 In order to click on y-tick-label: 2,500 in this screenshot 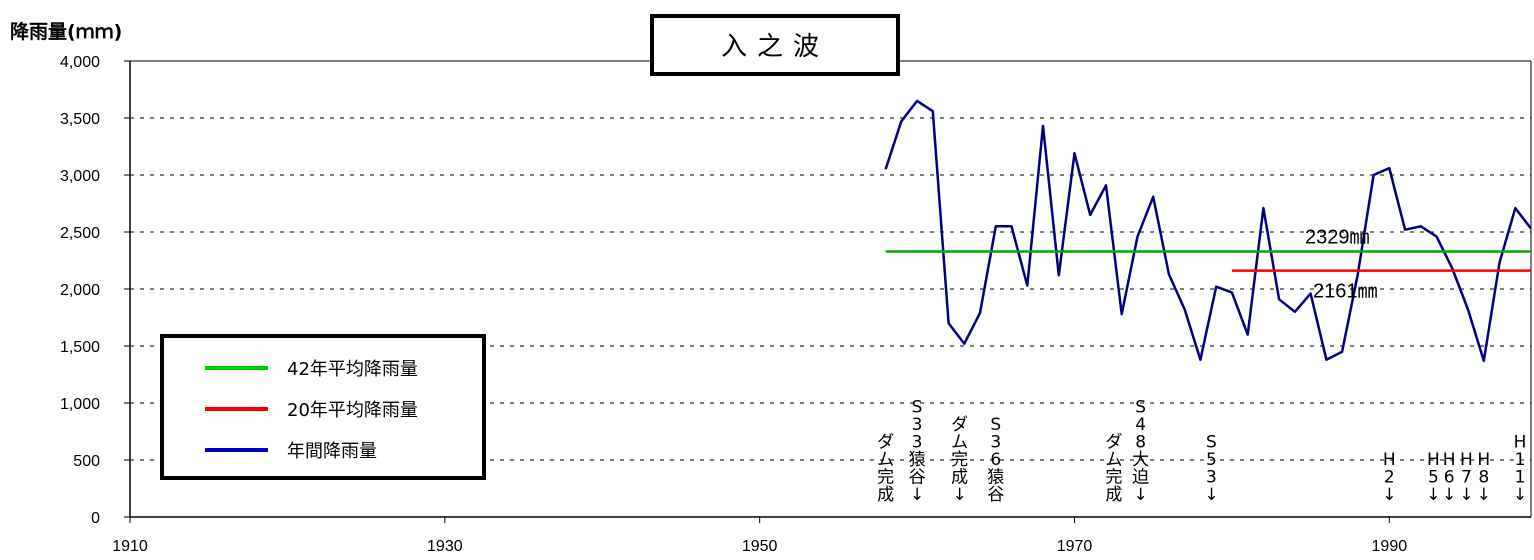, I will do `click(80, 233)`.